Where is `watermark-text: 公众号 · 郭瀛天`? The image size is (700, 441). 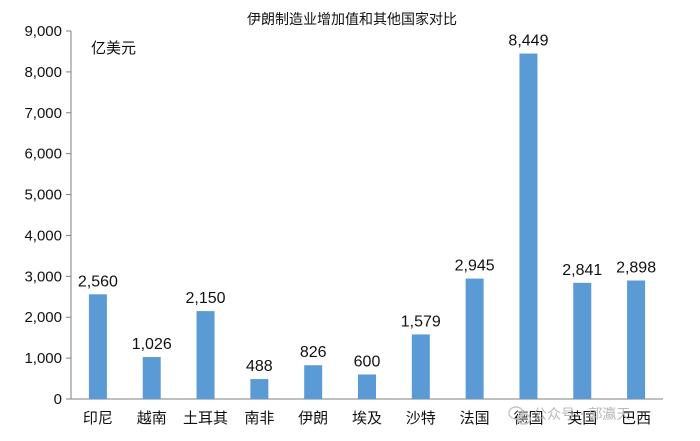
watermark-text: 公众号 · 郭瀛天 is located at coordinates (581, 414).